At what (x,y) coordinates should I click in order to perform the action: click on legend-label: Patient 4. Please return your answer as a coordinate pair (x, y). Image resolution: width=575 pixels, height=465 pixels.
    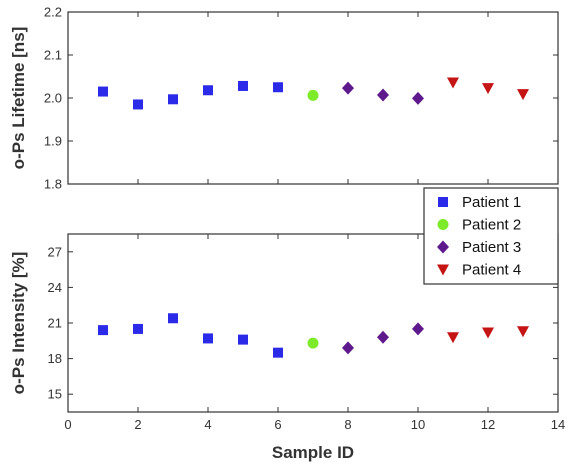
    Looking at the image, I should click on (491, 270).